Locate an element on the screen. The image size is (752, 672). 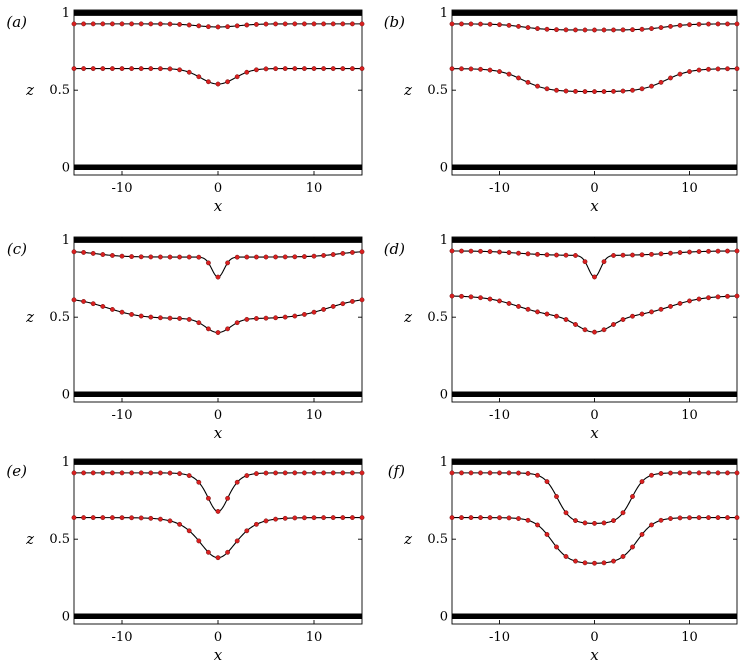
x-axis-label: x is located at coordinates (218, 433).